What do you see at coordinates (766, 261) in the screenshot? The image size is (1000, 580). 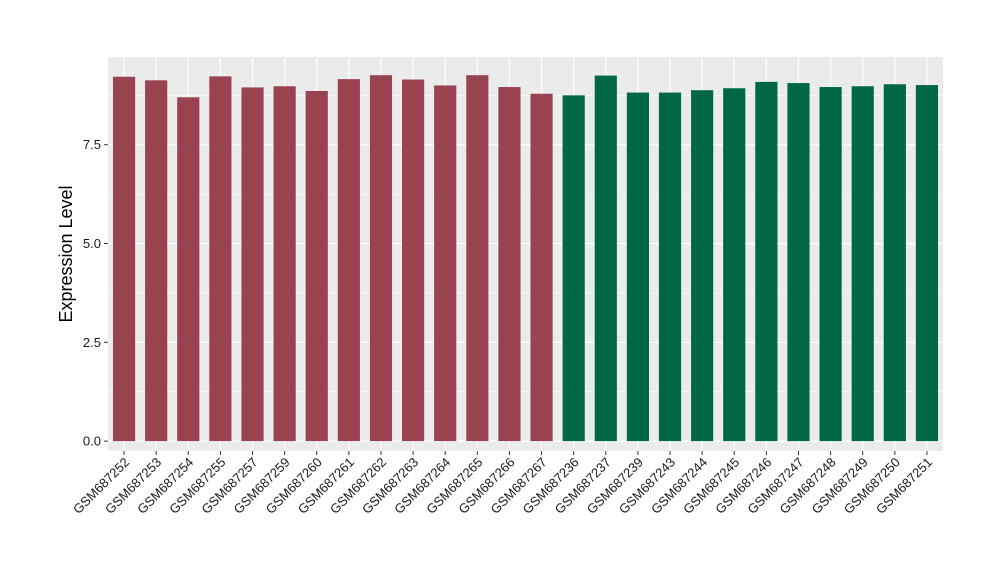 I see `bar-GSM687246` at bounding box center [766, 261].